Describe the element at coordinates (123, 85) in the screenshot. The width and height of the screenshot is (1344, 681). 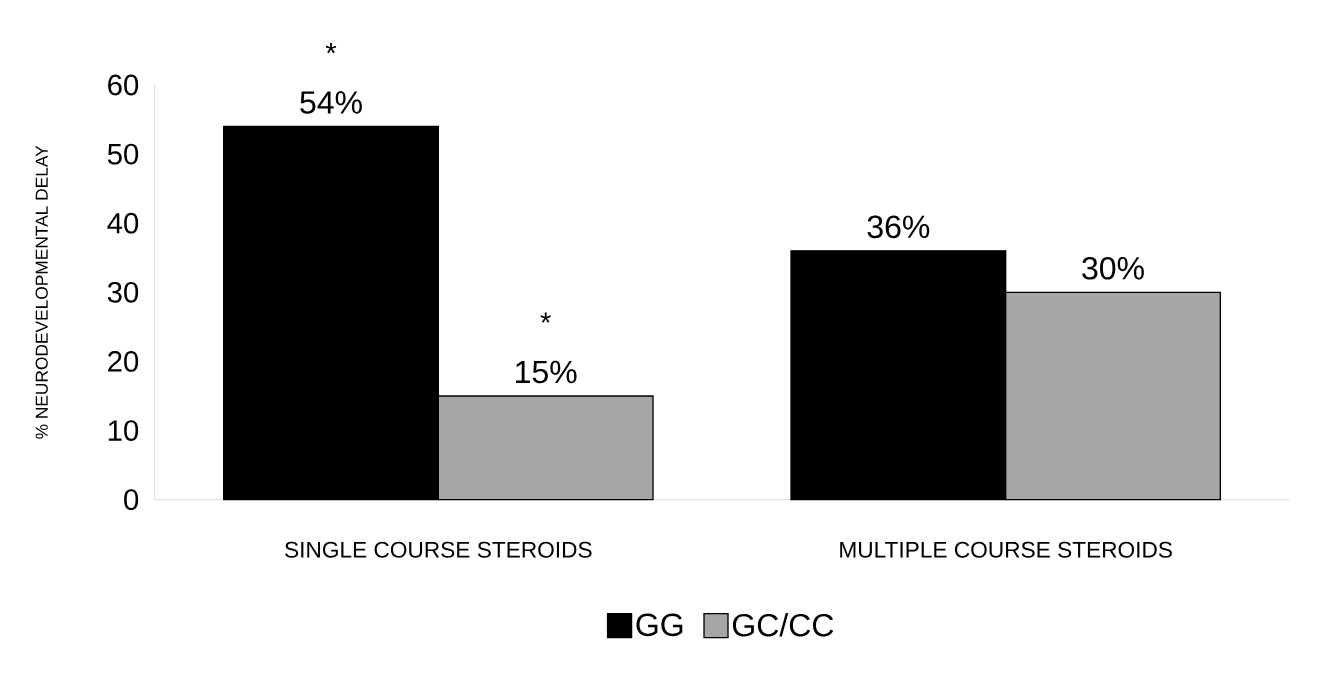
I see `y-tick-label: 60` at that location.